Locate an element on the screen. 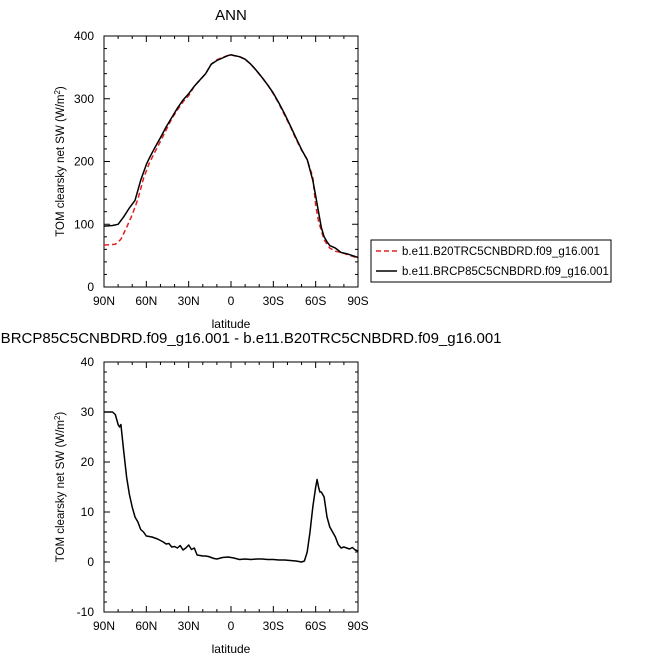 The height and width of the screenshot is (662, 658). panel1-series-group is located at coordinates (231, 156).